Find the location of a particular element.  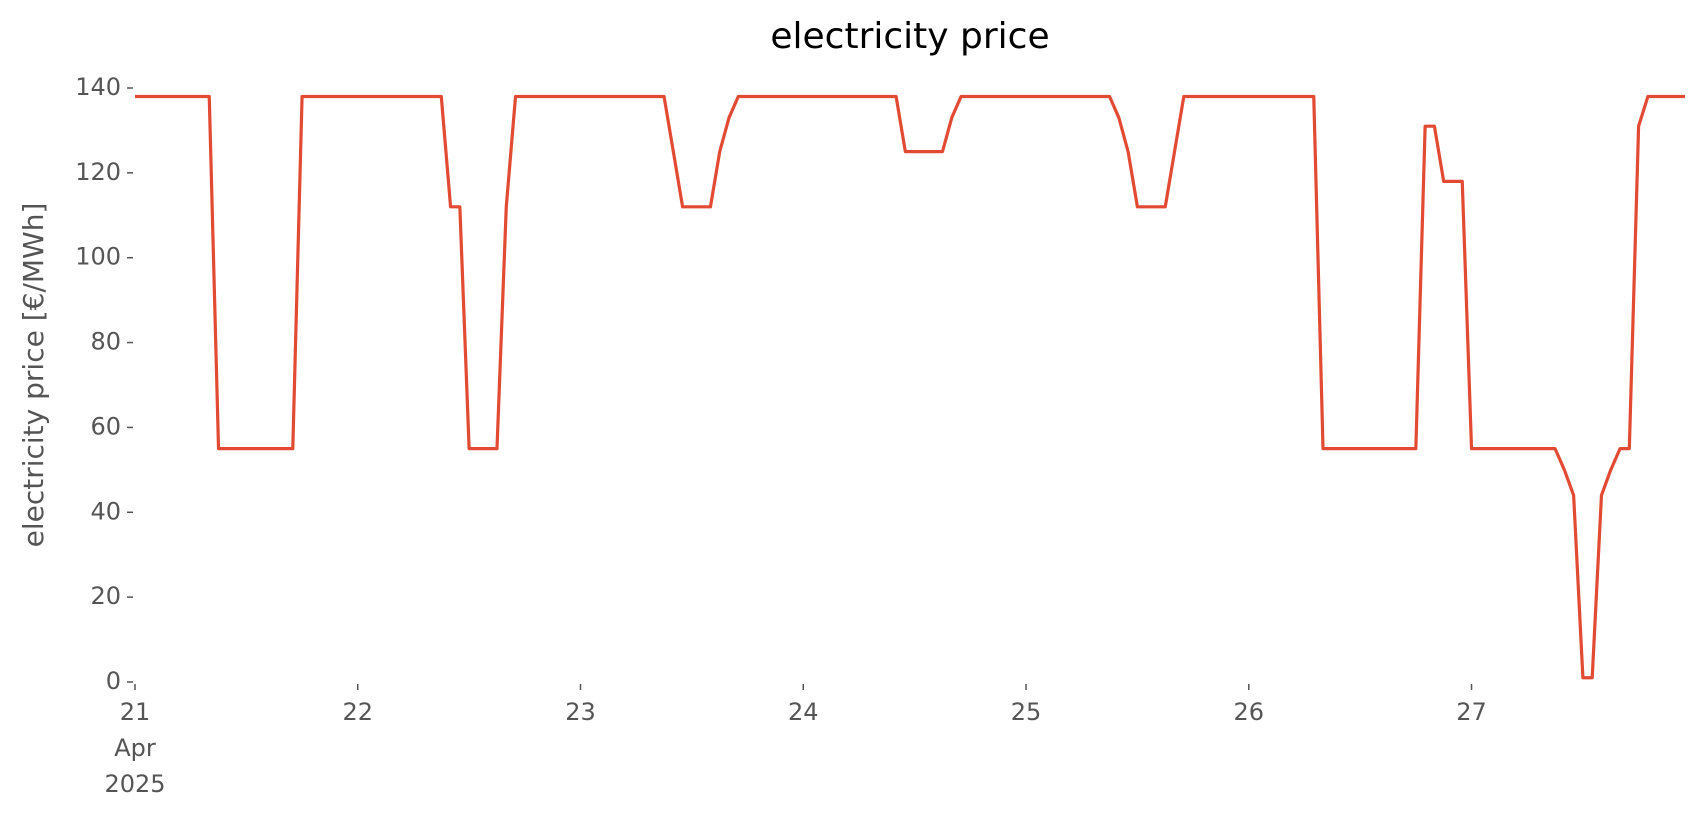

x-tick-label: 22 is located at coordinates (357, 712).